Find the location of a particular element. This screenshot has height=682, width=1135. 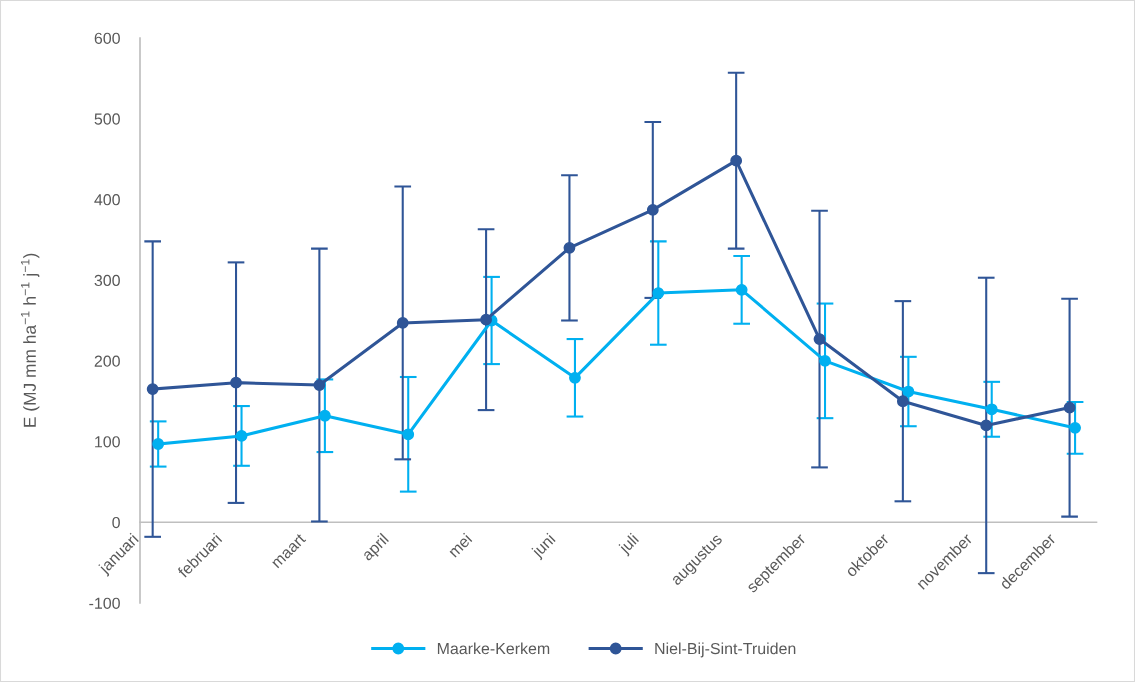

y-tick-label: 100 is located at coordinates (107, 442).